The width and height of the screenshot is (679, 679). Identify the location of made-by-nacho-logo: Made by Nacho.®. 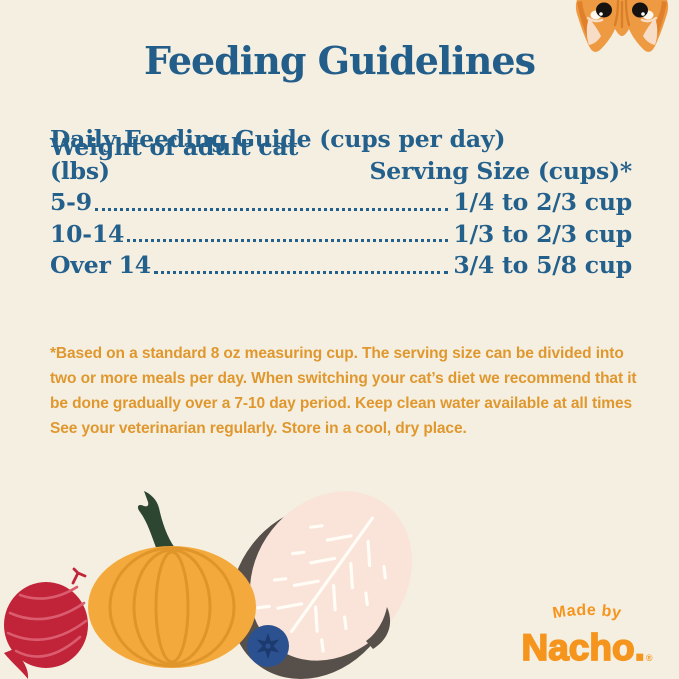
(587, 637).